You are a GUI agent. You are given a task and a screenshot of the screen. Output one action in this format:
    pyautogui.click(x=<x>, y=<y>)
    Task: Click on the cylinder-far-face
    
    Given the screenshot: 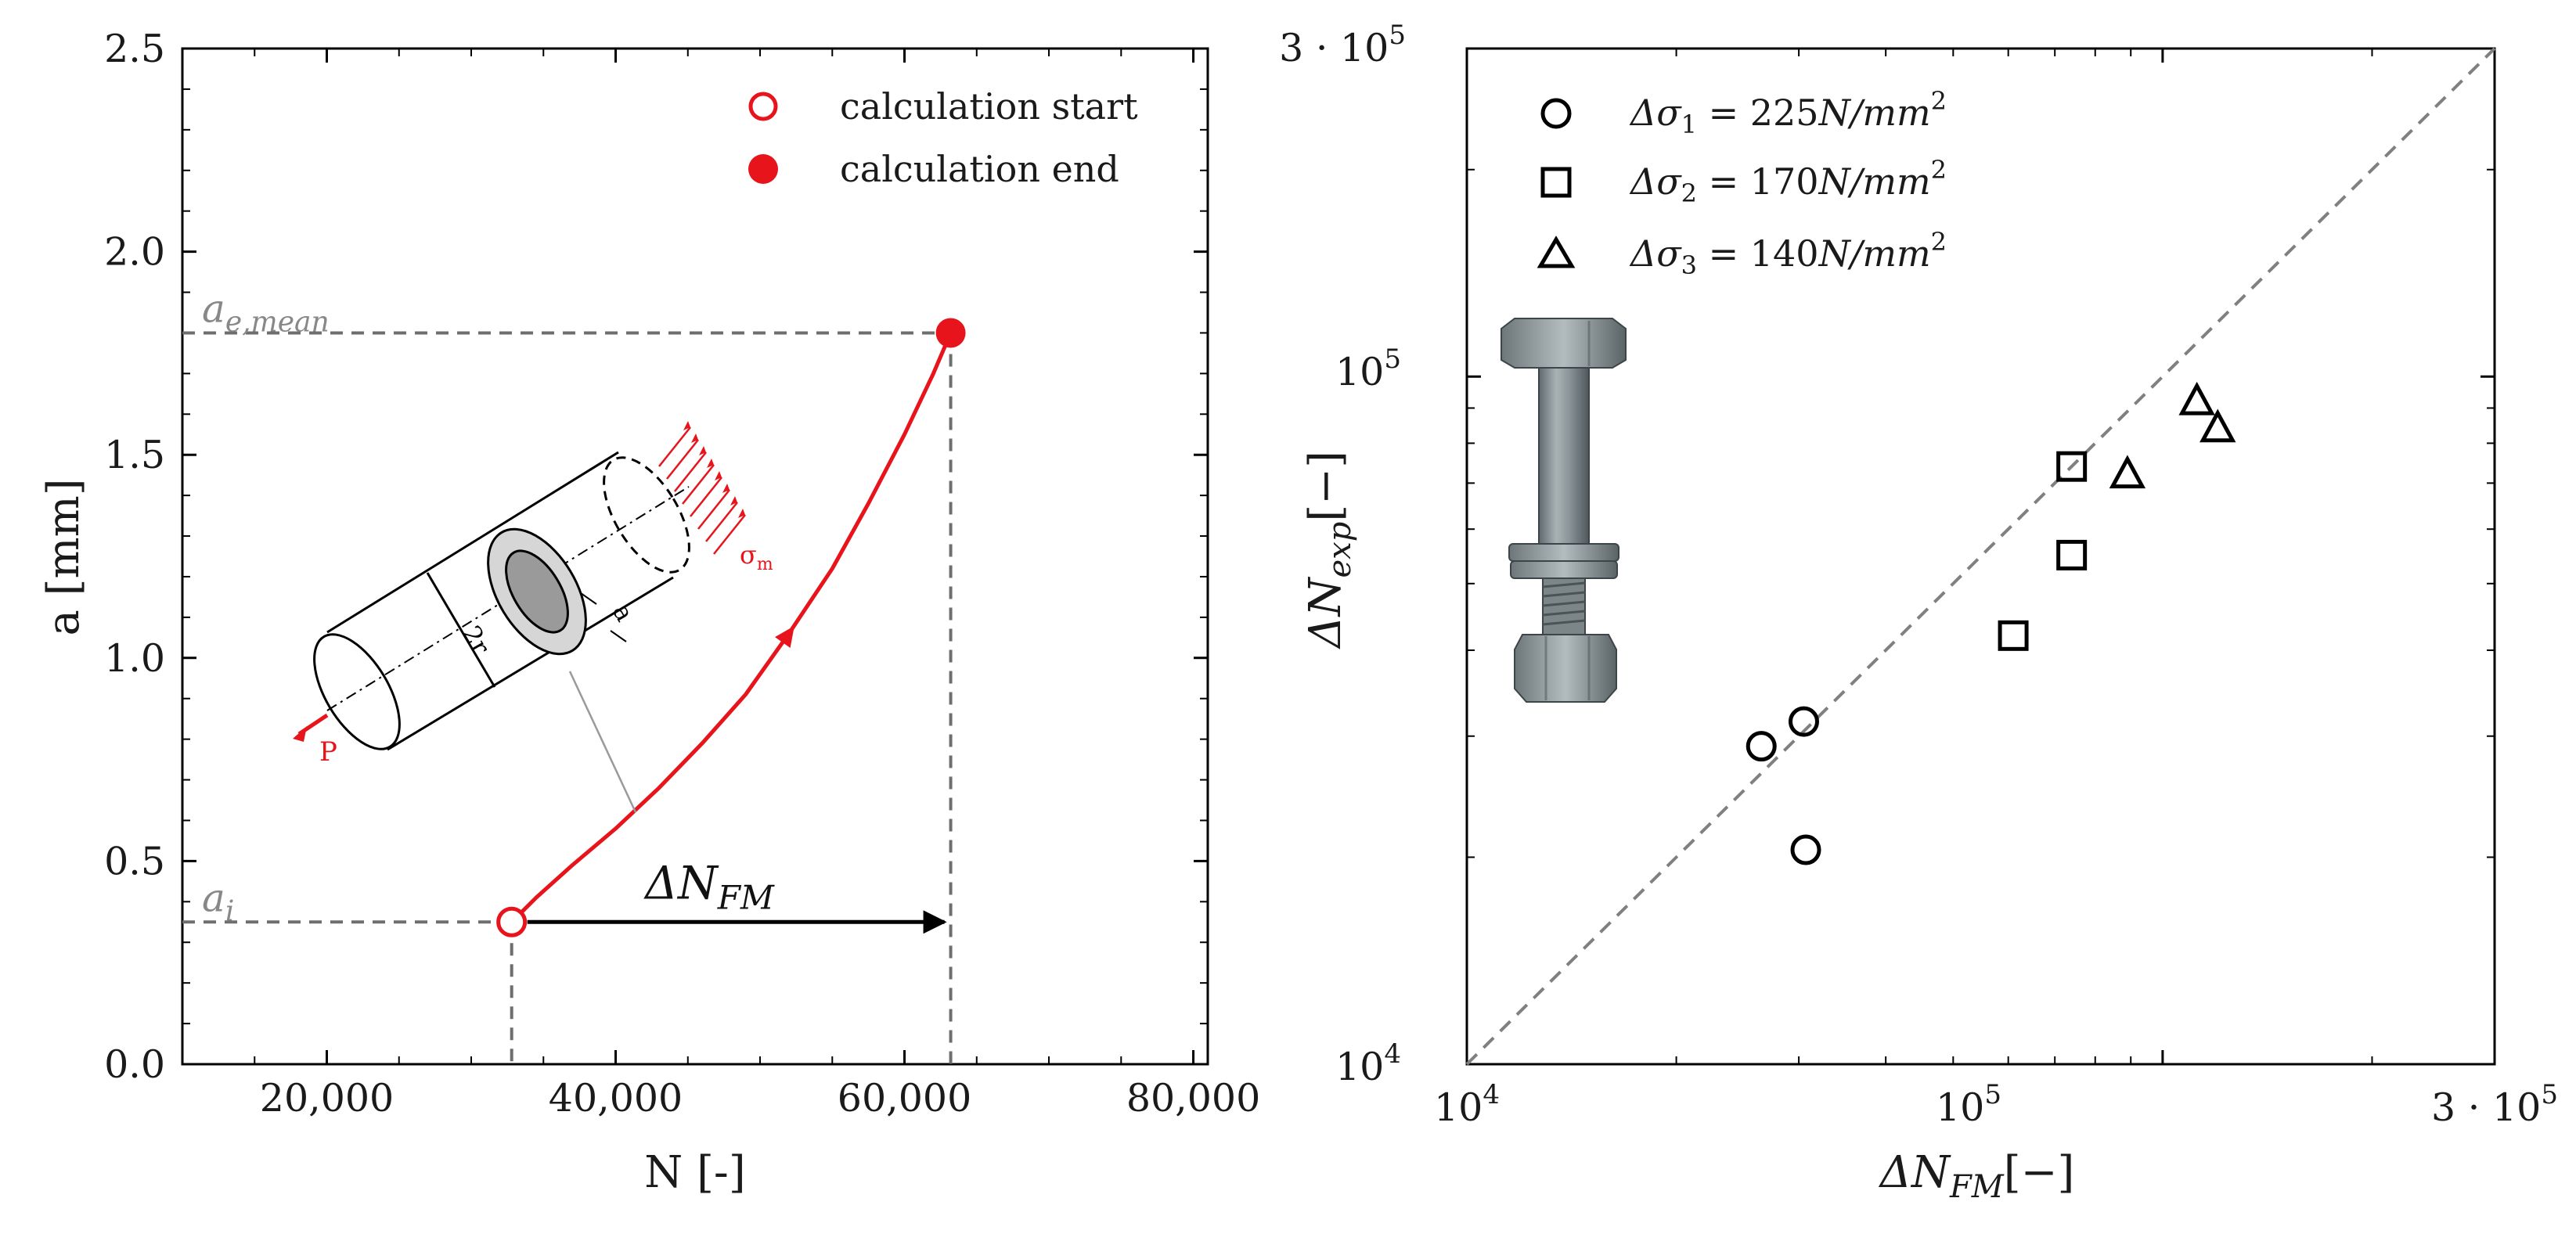 What is the action you would take?
    pyautogui.click(x=646, y=515)
    